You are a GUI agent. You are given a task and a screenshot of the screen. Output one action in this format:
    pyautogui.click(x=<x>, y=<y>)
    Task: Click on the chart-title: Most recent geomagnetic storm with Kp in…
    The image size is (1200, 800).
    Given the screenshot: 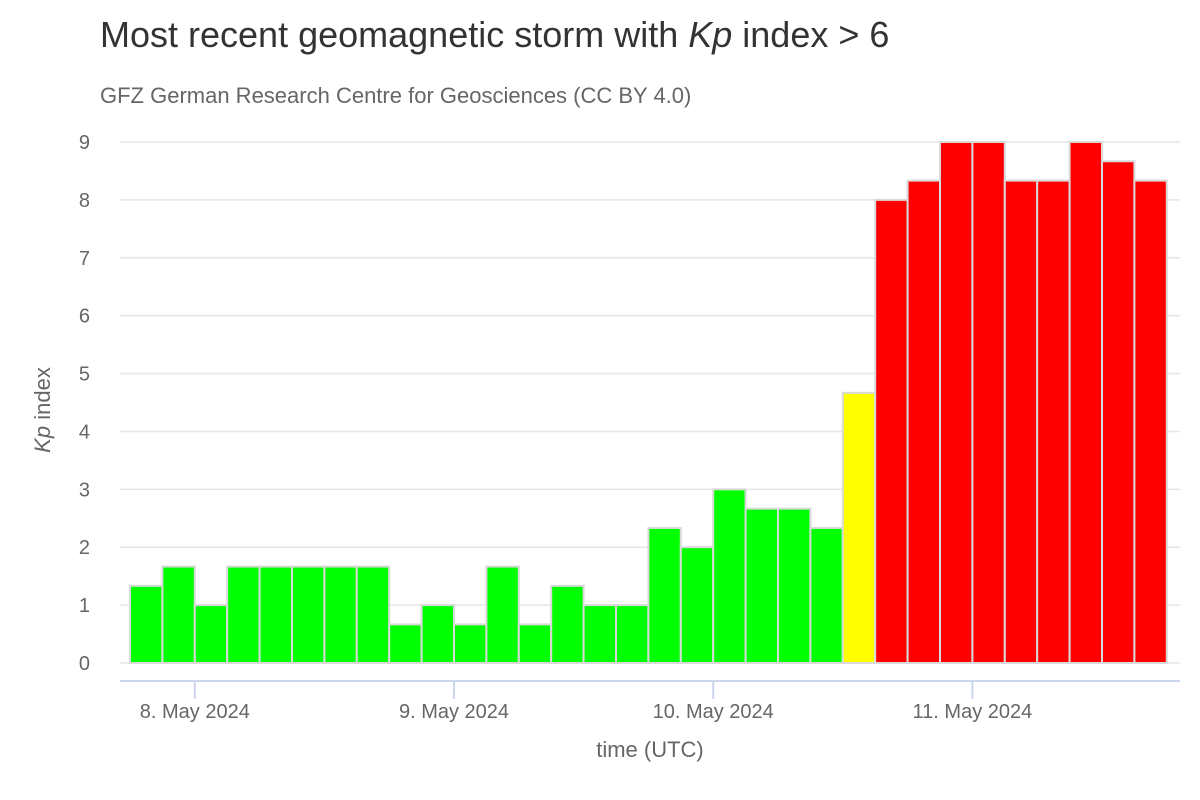 What is the action you would take?
    pyautogui.click(x=494, y=35)
    